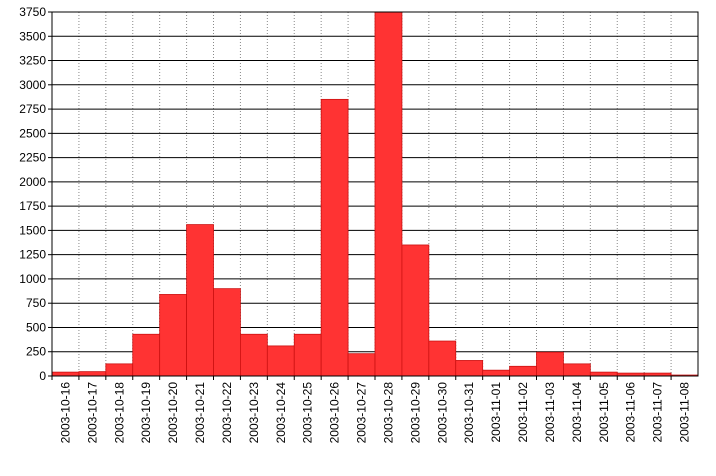 This screenshot has height=476, width=716. I want to click on y-tick-label: 1250, so click(32, 255).